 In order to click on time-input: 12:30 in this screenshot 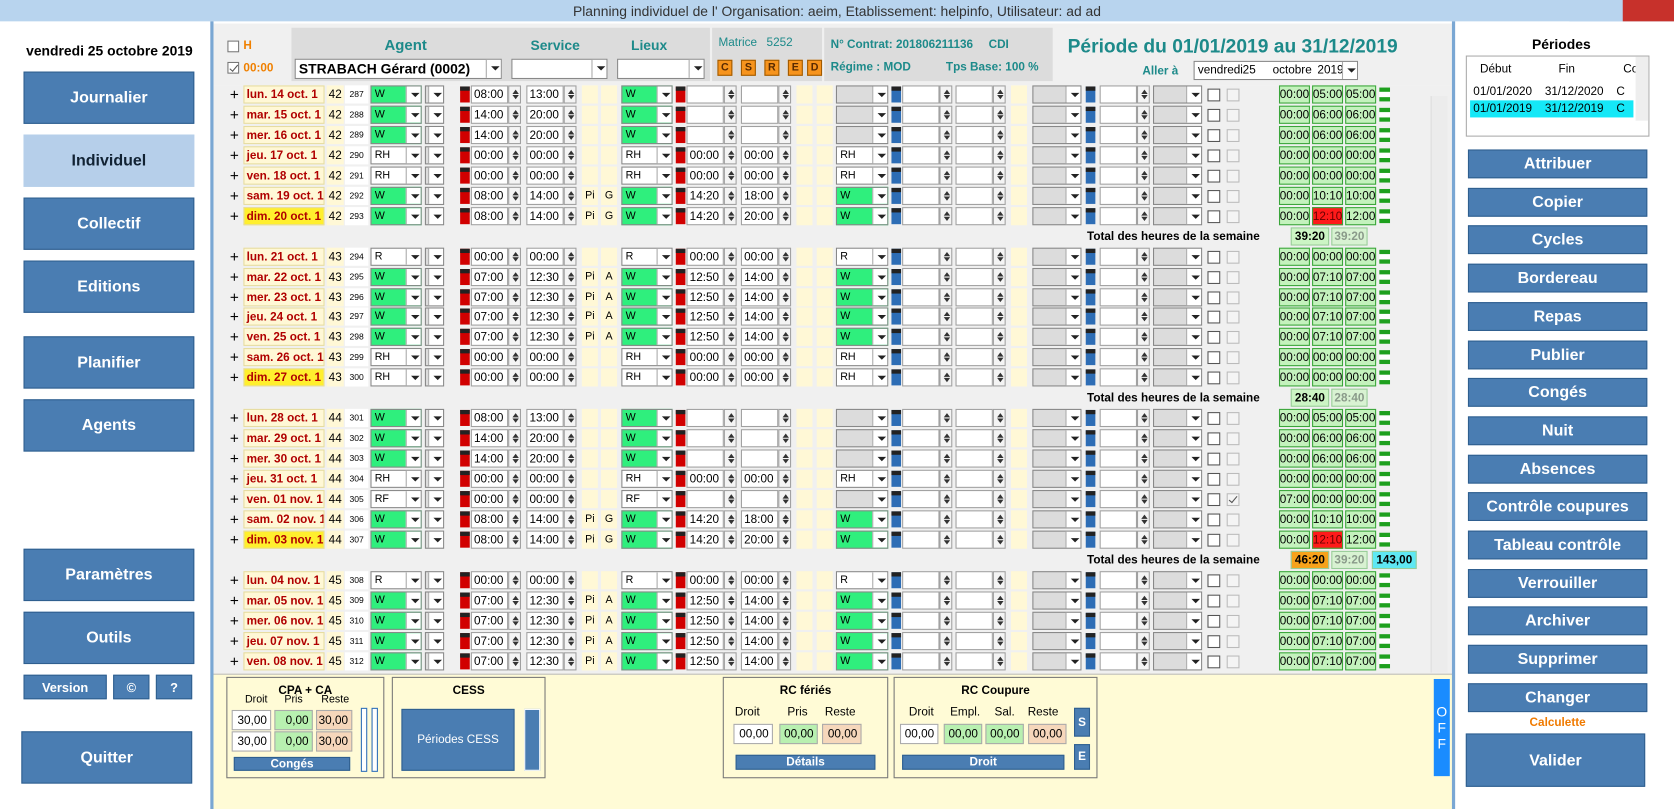, I will do `click(545, 641)`.